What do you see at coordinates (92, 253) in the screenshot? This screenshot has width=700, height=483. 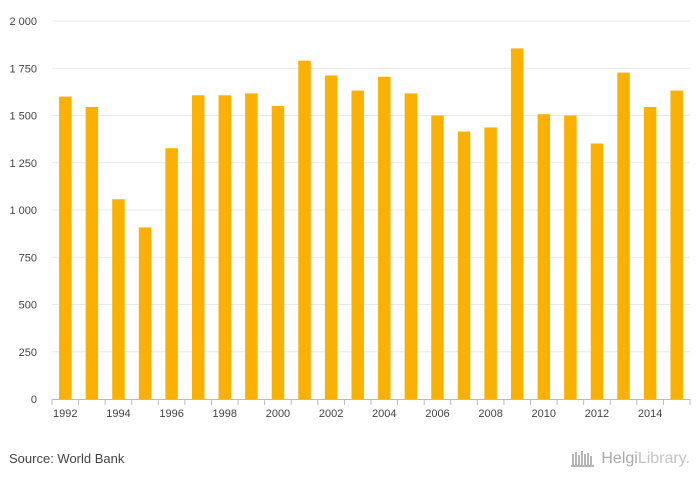 I see `bar-1993` at bounding box center [92, 253].